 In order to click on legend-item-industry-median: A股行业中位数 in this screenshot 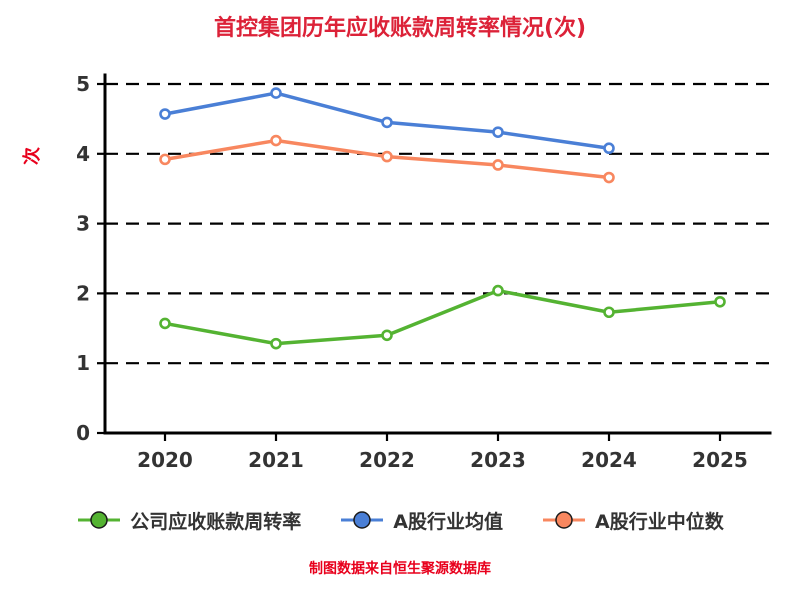, I will do `click(632, 520)`.